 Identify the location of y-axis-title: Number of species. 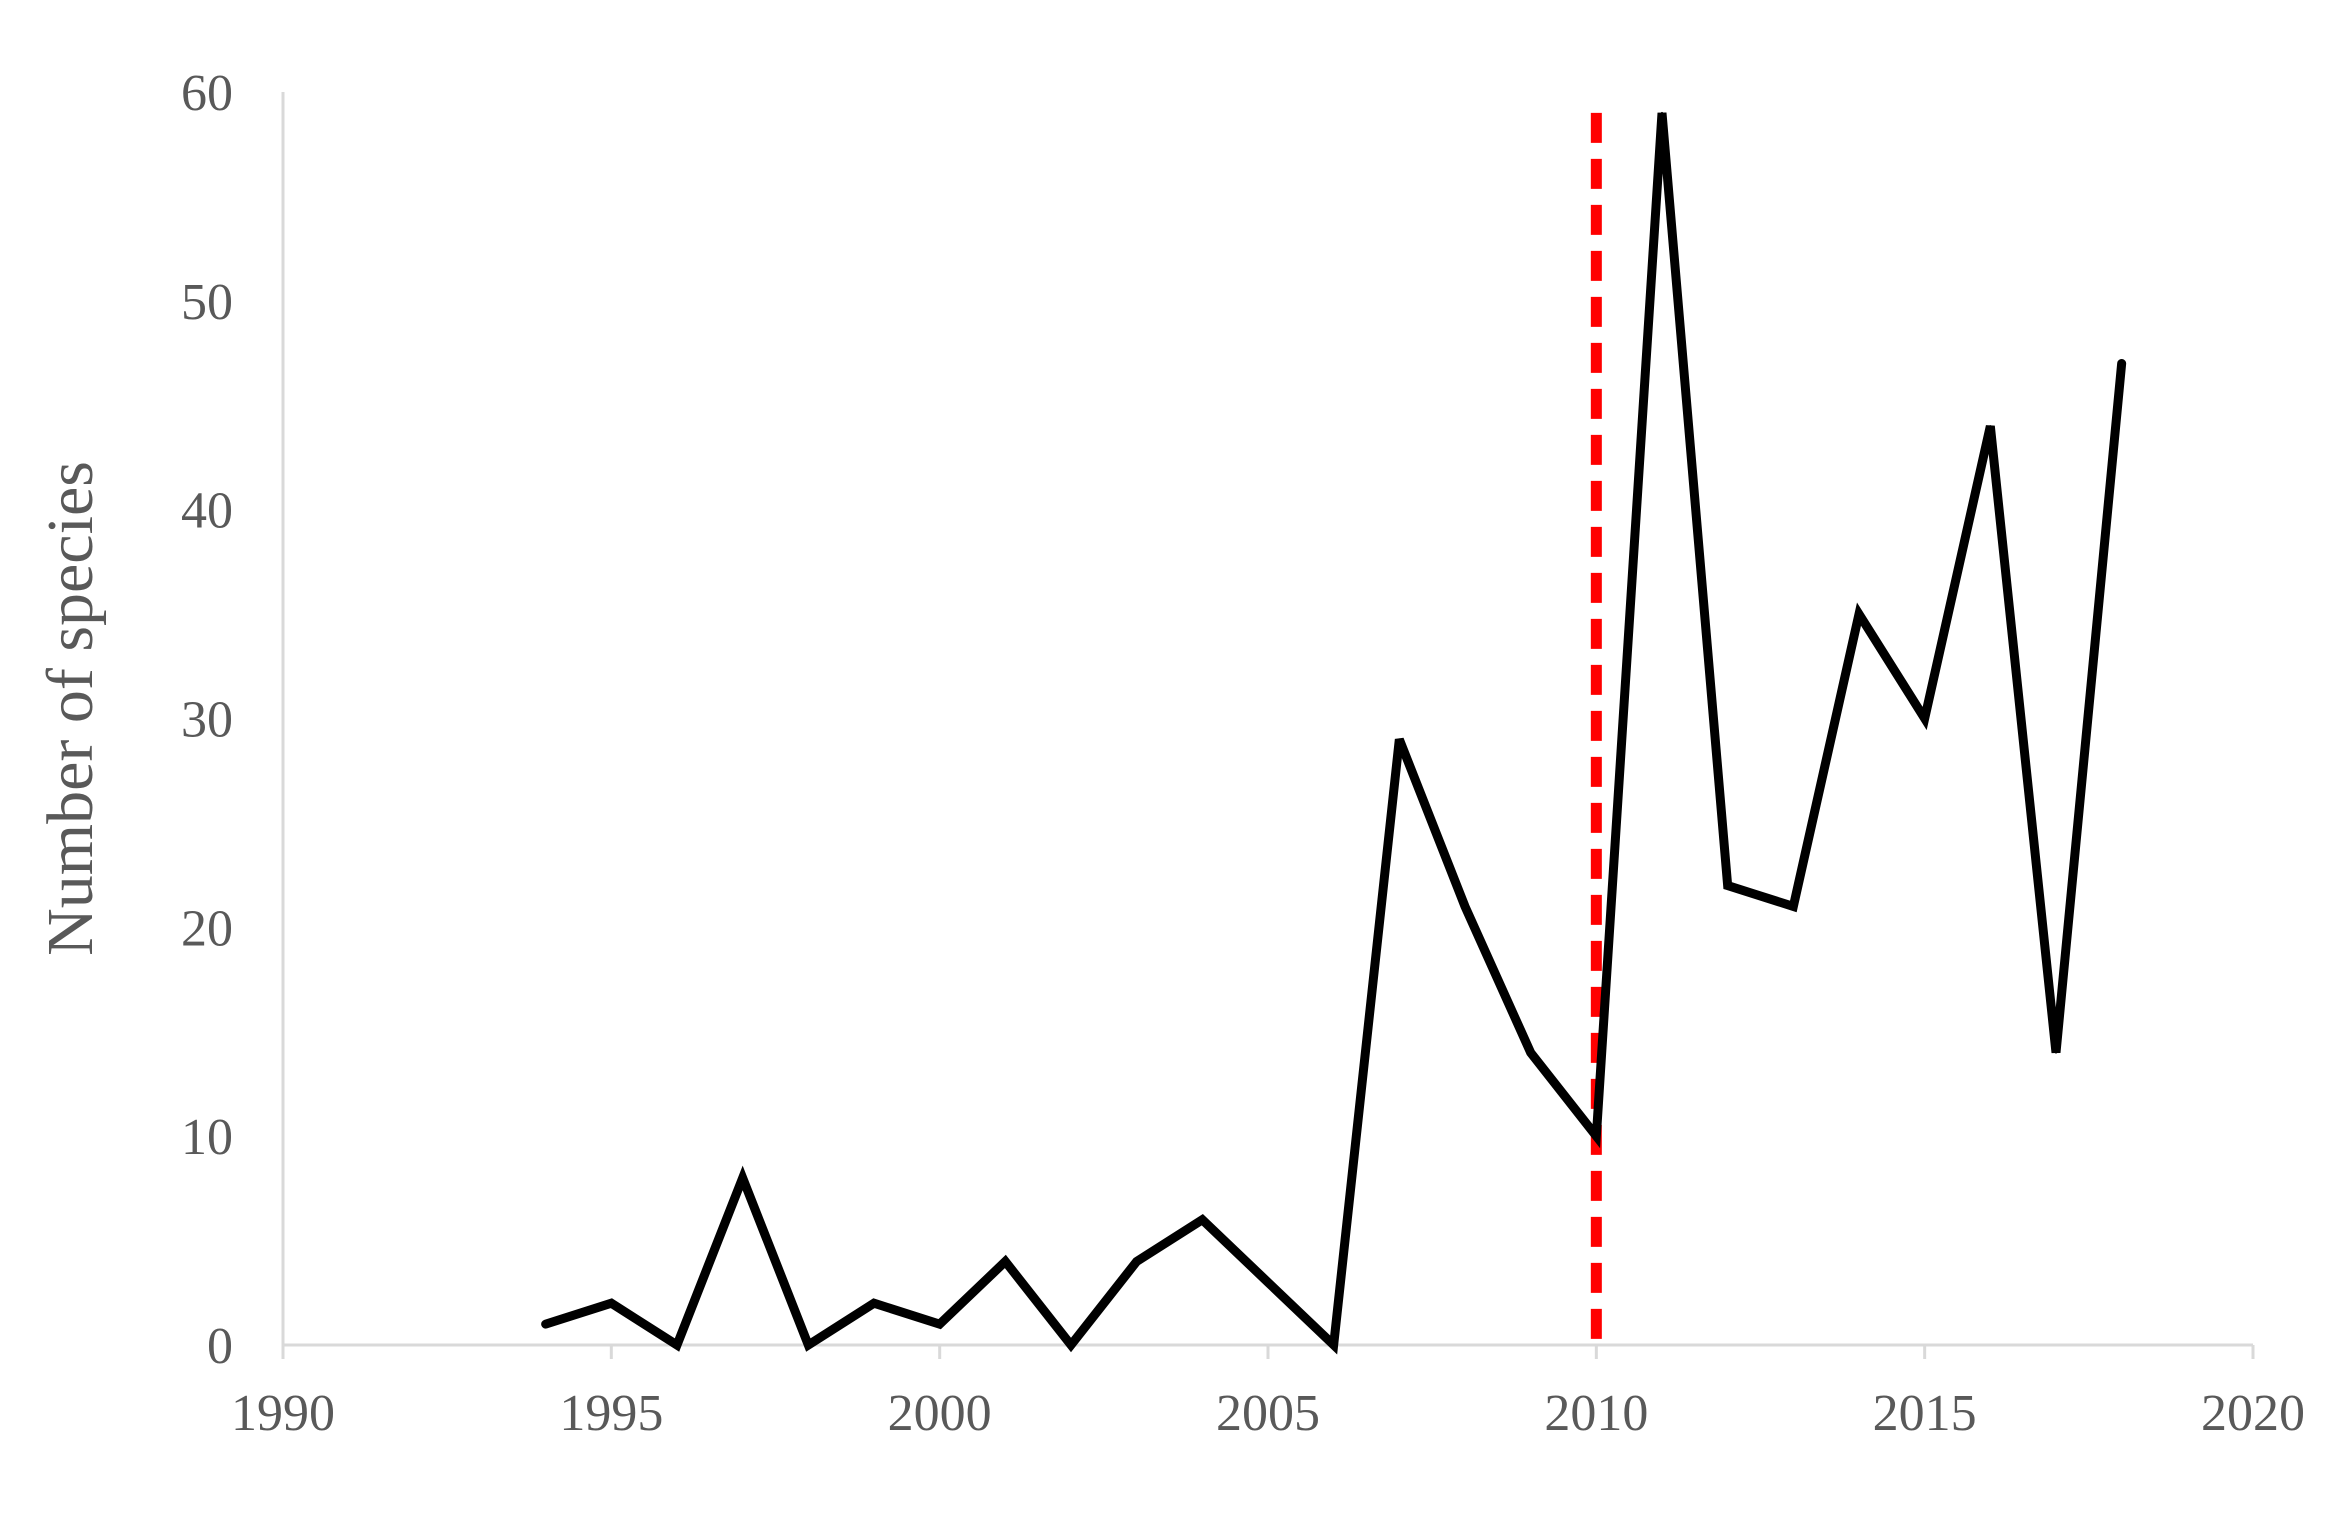
(70, 708).